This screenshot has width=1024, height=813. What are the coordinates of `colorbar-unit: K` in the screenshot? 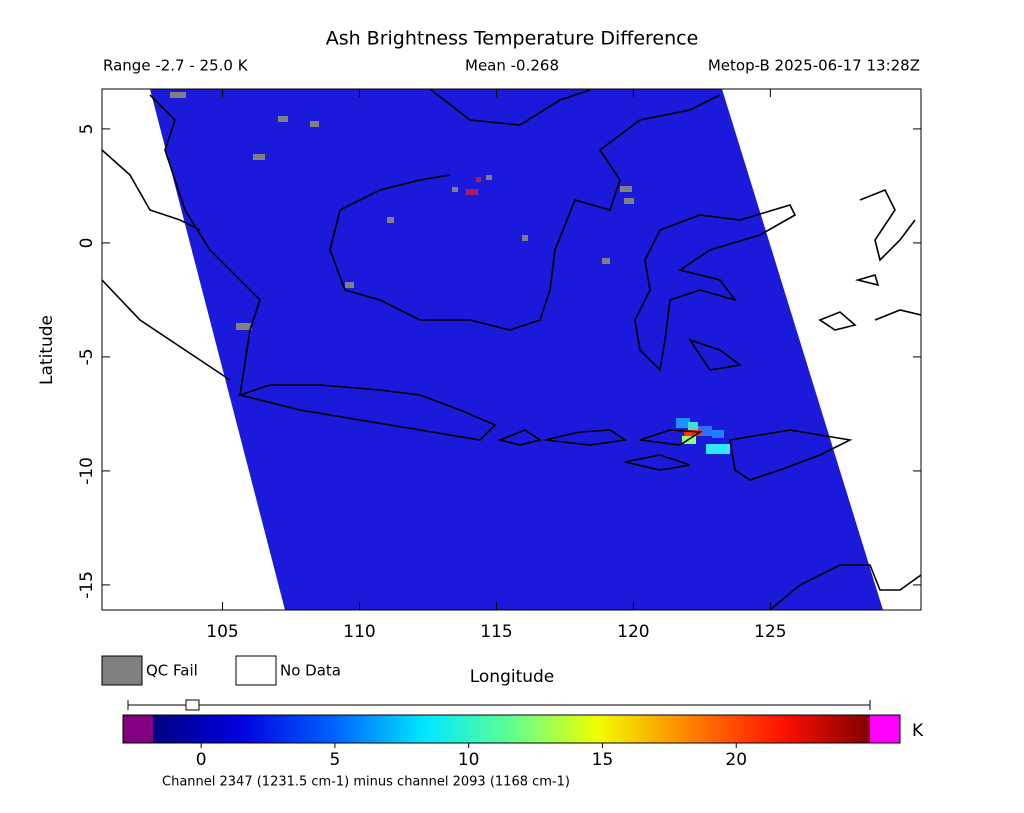 It's located at (918, 731).